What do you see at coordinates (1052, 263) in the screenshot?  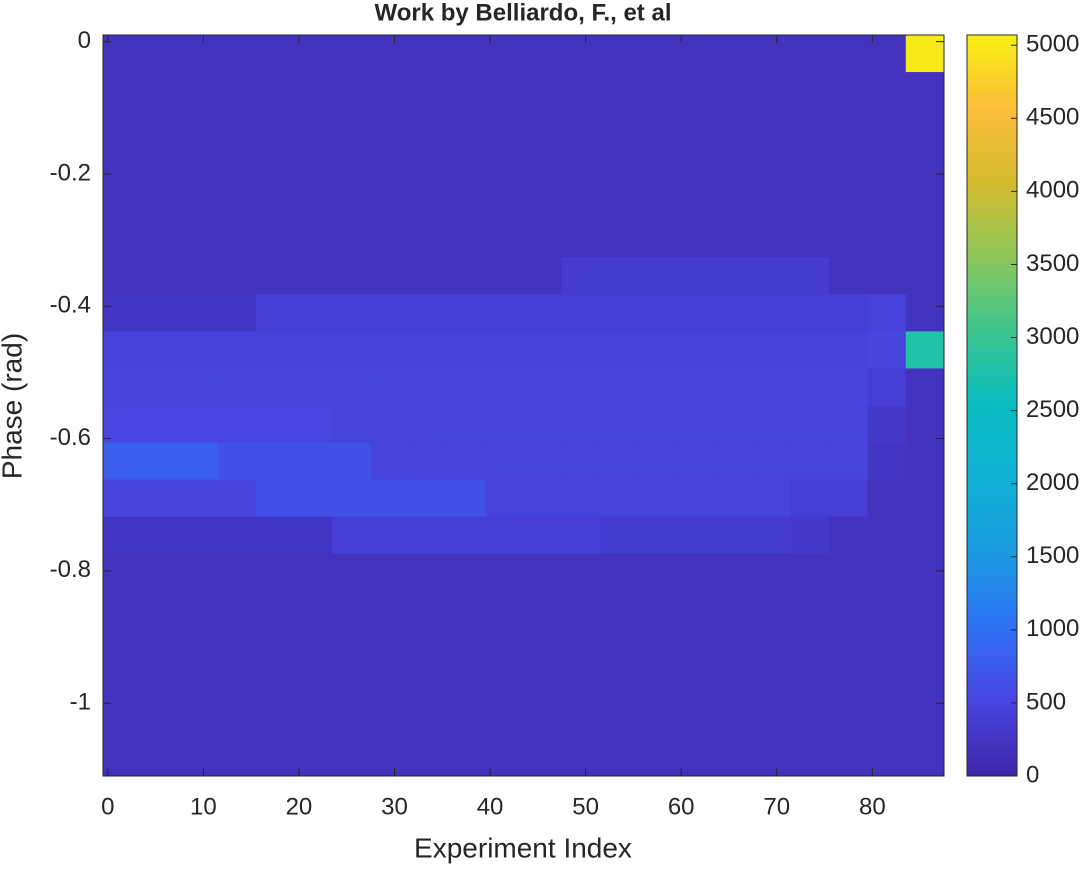 I see `colorbar-tick-label: 3500` at bounding box center [1052, 263].